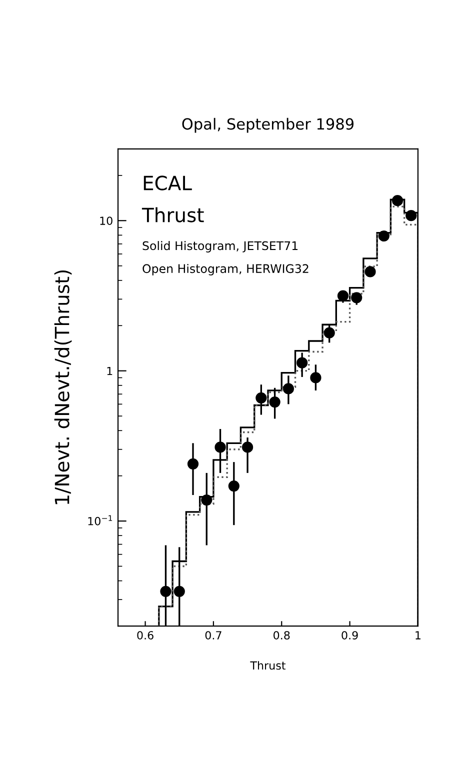  What do you see at coordinates (168, 183) in the screenshot?
I see `annotation: ECAL` at bounding box center [168, 183].